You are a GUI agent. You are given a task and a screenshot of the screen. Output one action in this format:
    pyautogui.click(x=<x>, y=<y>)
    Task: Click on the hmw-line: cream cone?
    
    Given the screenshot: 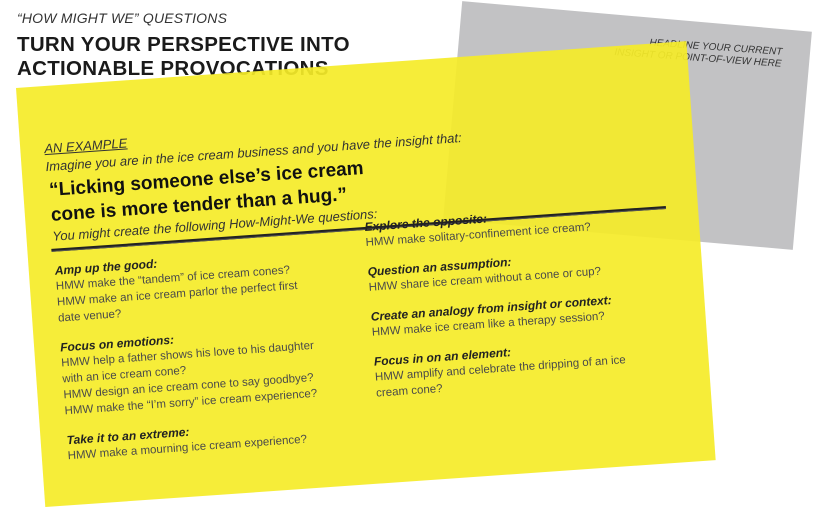 What is the action you would take?
    pyautogui.click(x=409, y=391)
    